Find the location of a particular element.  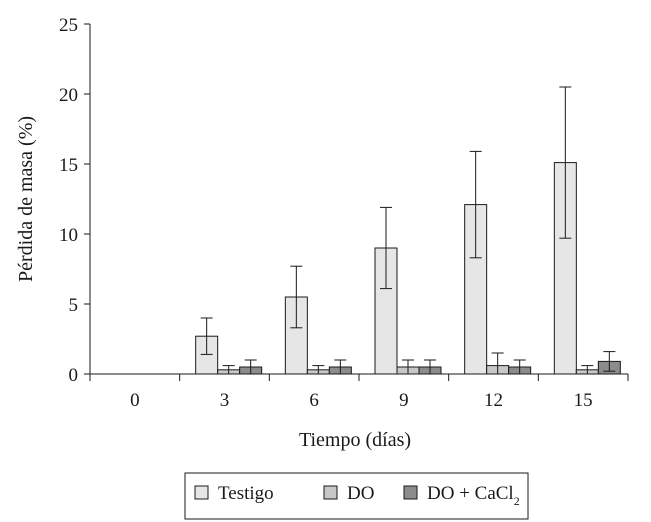

legend-label-subscript: 2 is located at coordinates (517, 501).